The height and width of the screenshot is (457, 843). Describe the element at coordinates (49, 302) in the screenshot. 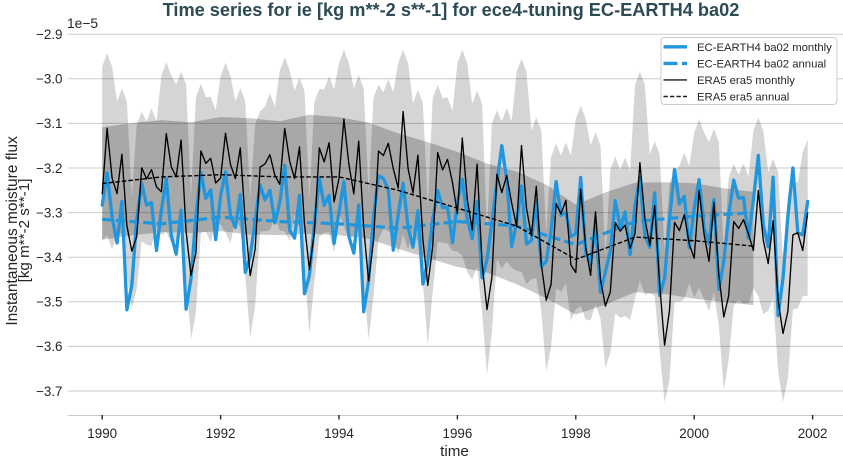

I see `svg-text: −3.5` at that location.